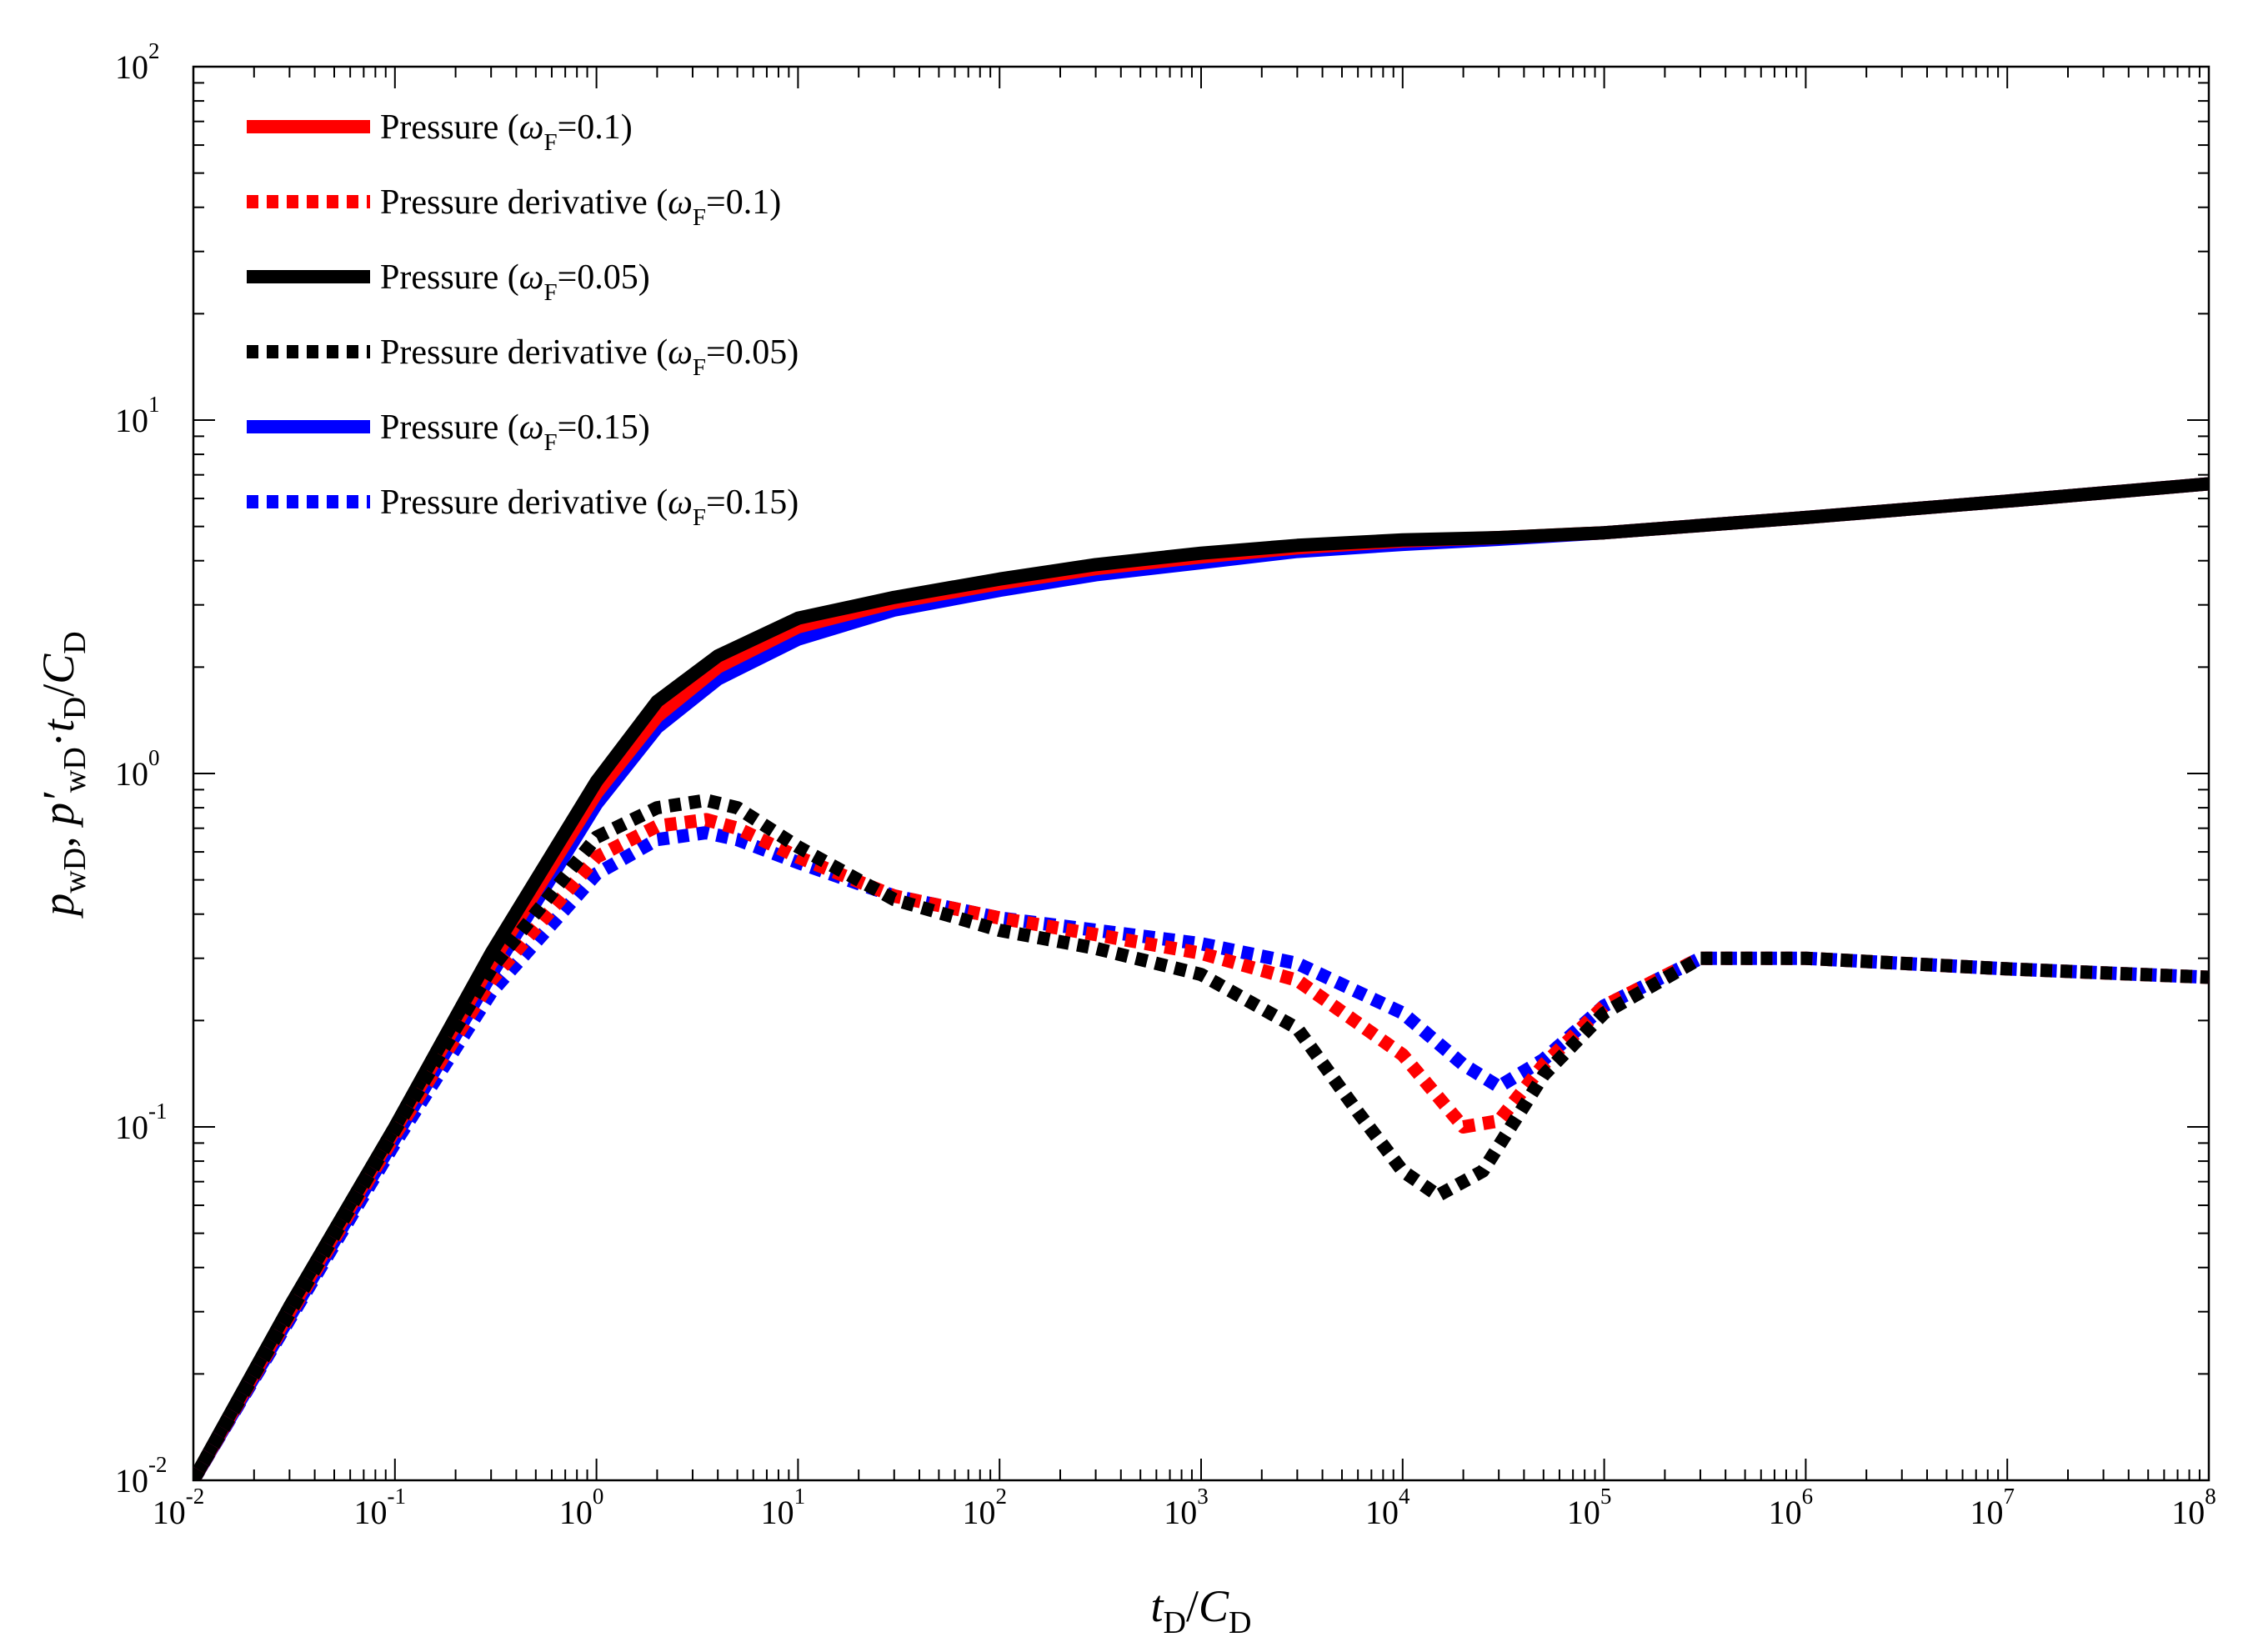 The width and height of the screenshot is (2258, 1652). I want to click on legend-entry: Pressure derivative (ωF=0.1), so click(580, 207).